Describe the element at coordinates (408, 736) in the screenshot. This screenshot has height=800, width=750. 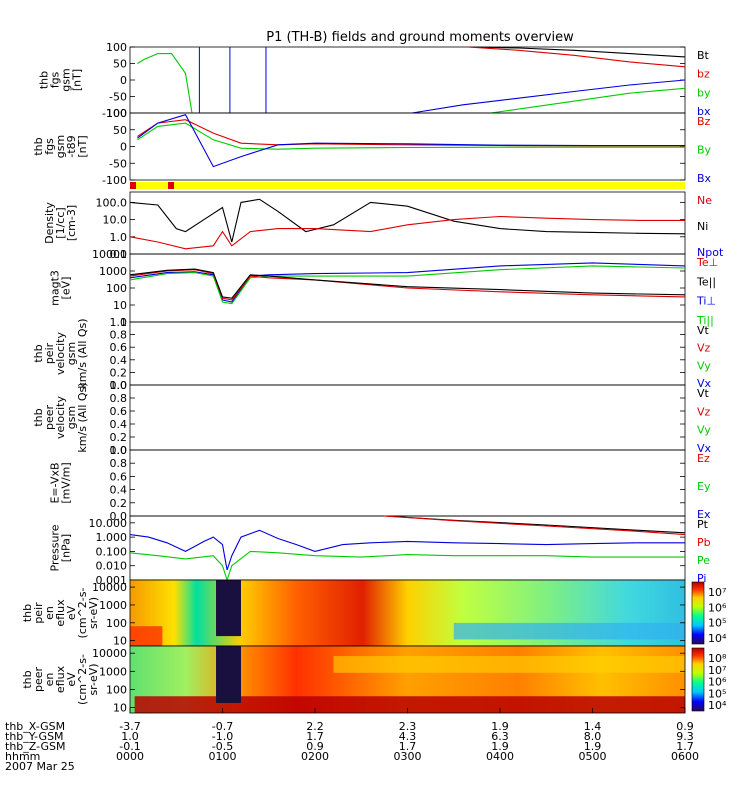
I see `row-value: 4.3` at that location.